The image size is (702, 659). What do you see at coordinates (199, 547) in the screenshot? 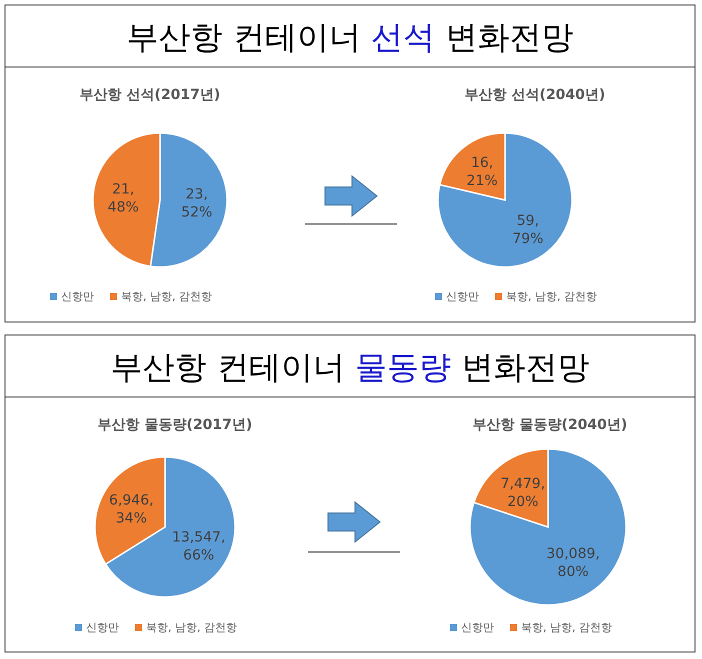
I see `data-label: 13,547, 66%` at bounding box center [199, 547].